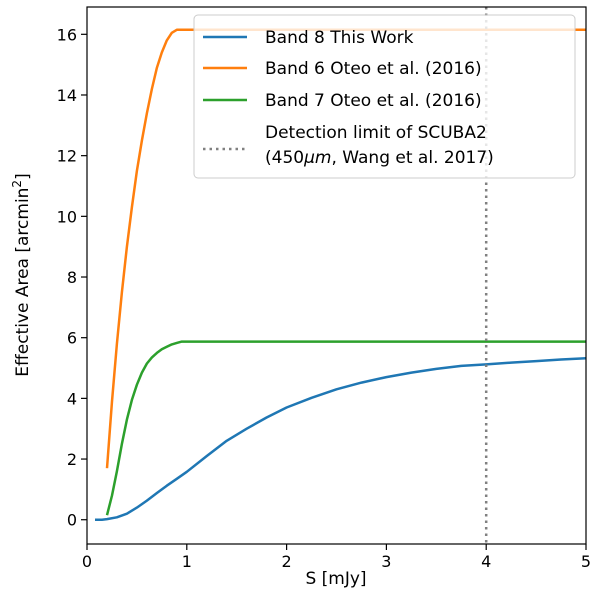 Image resolution: width=593 pixels, height=592 pixels. What do you see at coordinates (339, 38) in the screenshot?
I see `legend-label-band8: Band 8 This Work` at bounding box center [339, 38].